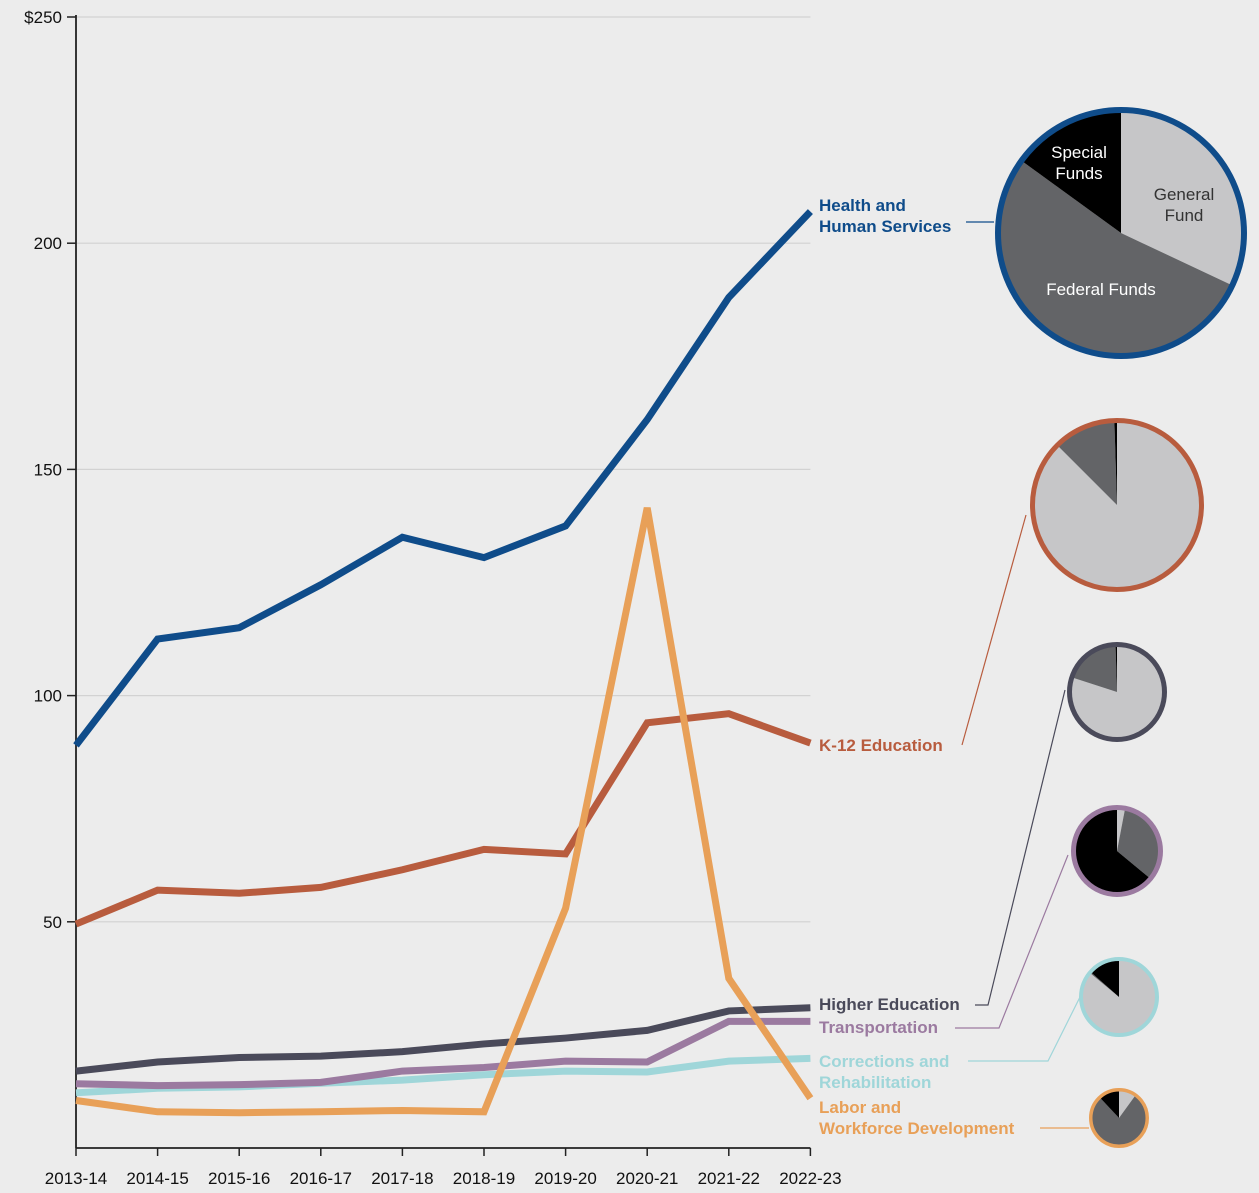 The image size is (1259, 1193). Describe the element at coordinates (729, 1178) in the screenshot. I see `x-tick-label: 2021-22` at that location.